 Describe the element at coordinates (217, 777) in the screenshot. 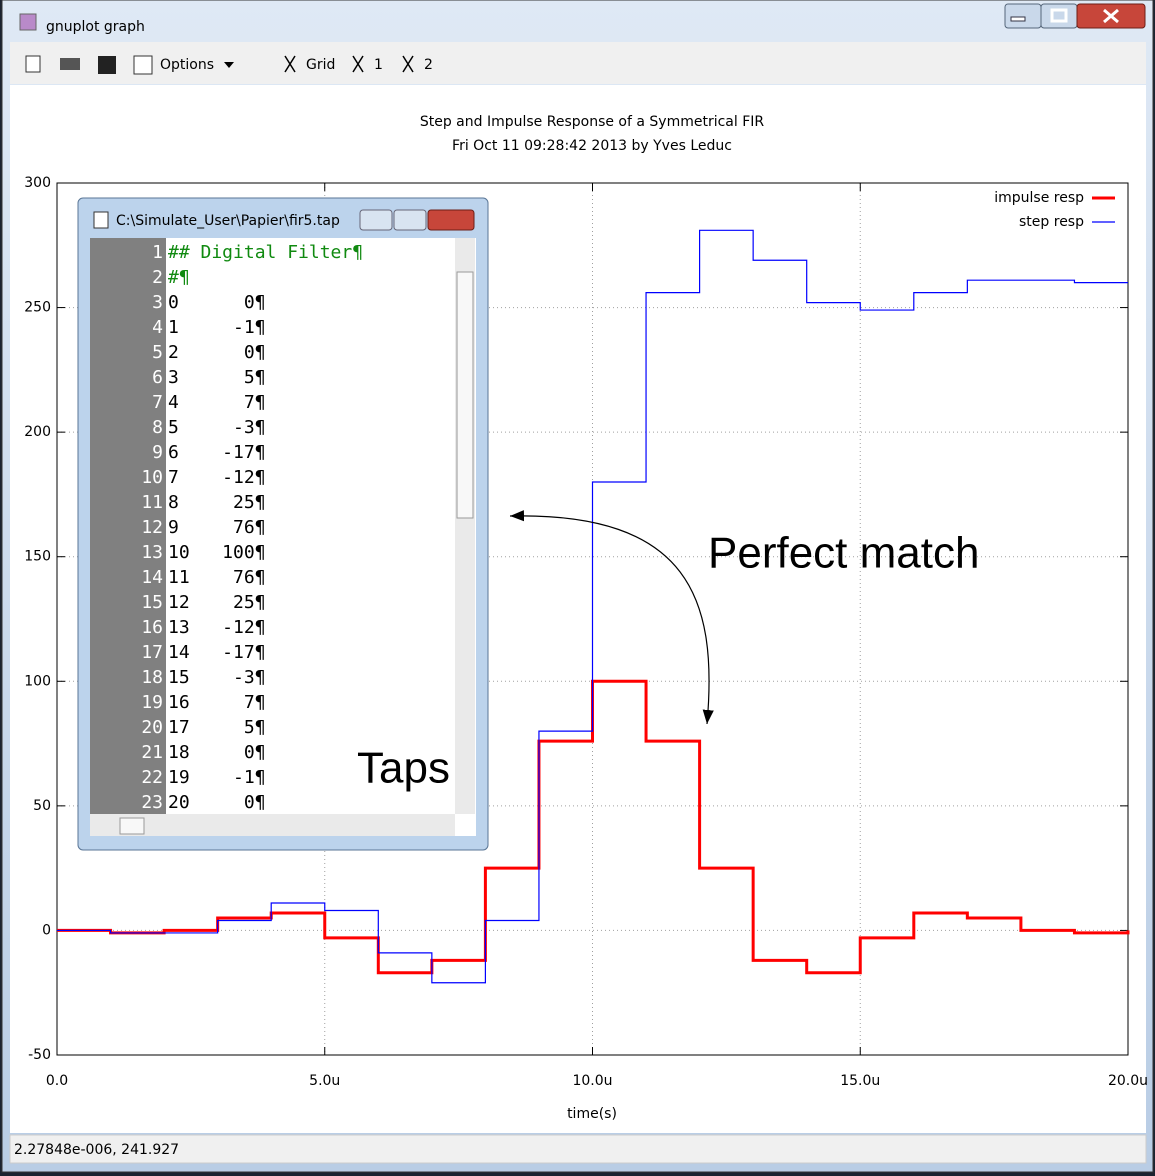

I see `code-line: 19 -1¶` at that location.